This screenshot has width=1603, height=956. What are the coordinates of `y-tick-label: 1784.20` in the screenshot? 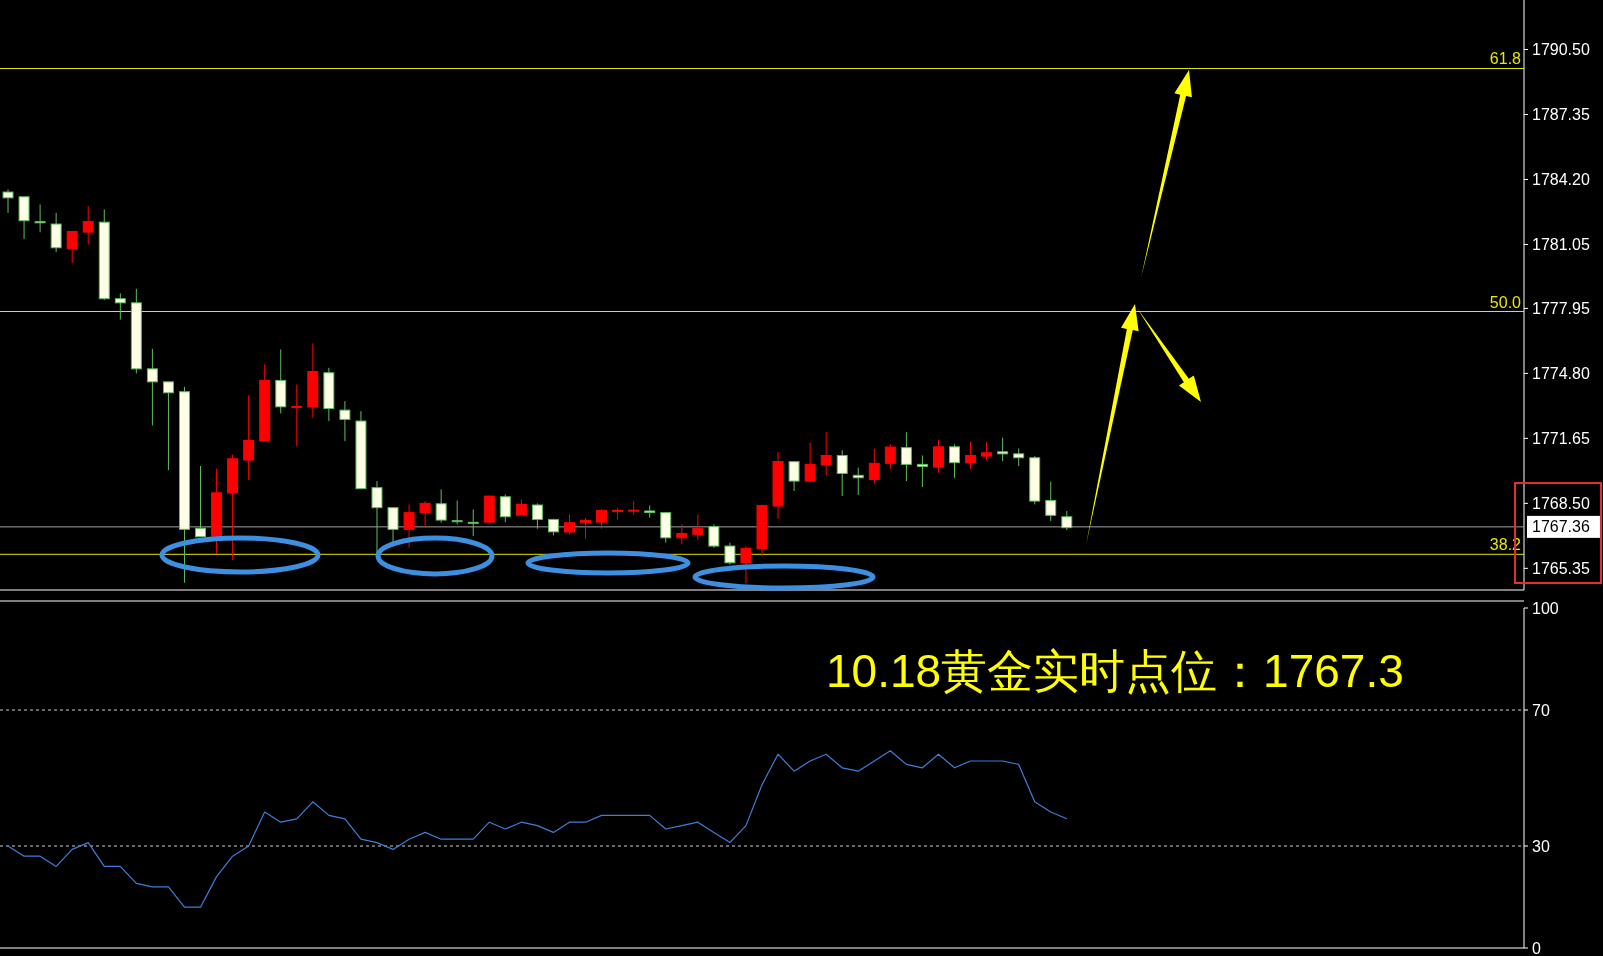 It's located at (1561, 180).